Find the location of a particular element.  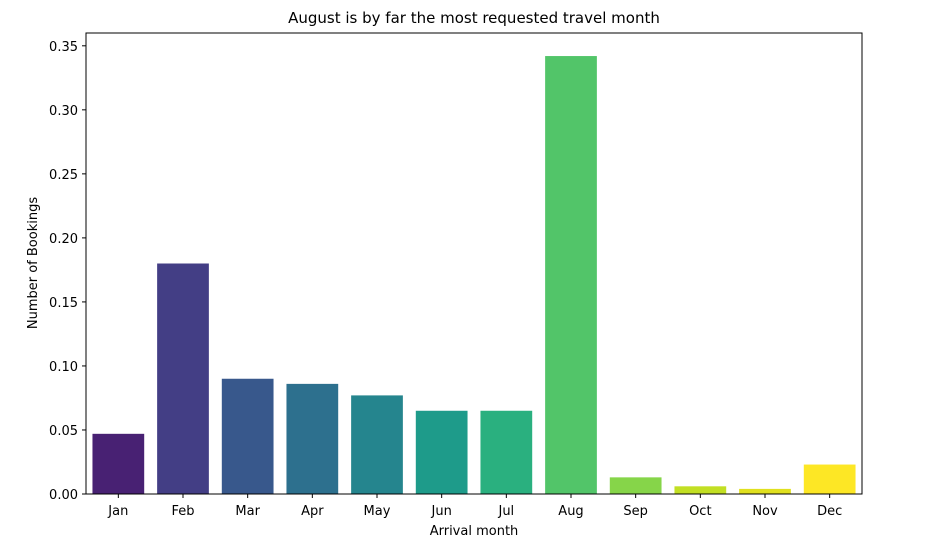

y-axis: 0.00 0.05 0.10 0.15 0.20 0.25 0.30 0.35 is located at coordinates (67, 271).